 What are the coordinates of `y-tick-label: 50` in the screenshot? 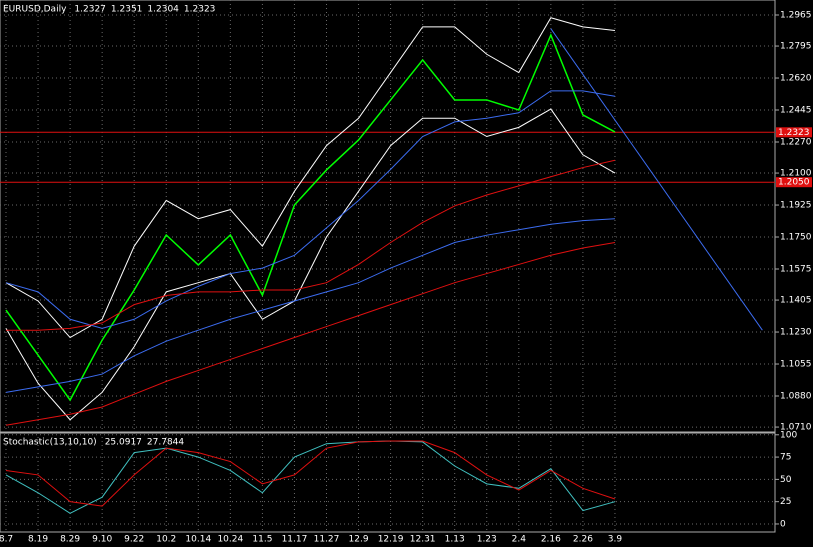 It's located at (786, 480).